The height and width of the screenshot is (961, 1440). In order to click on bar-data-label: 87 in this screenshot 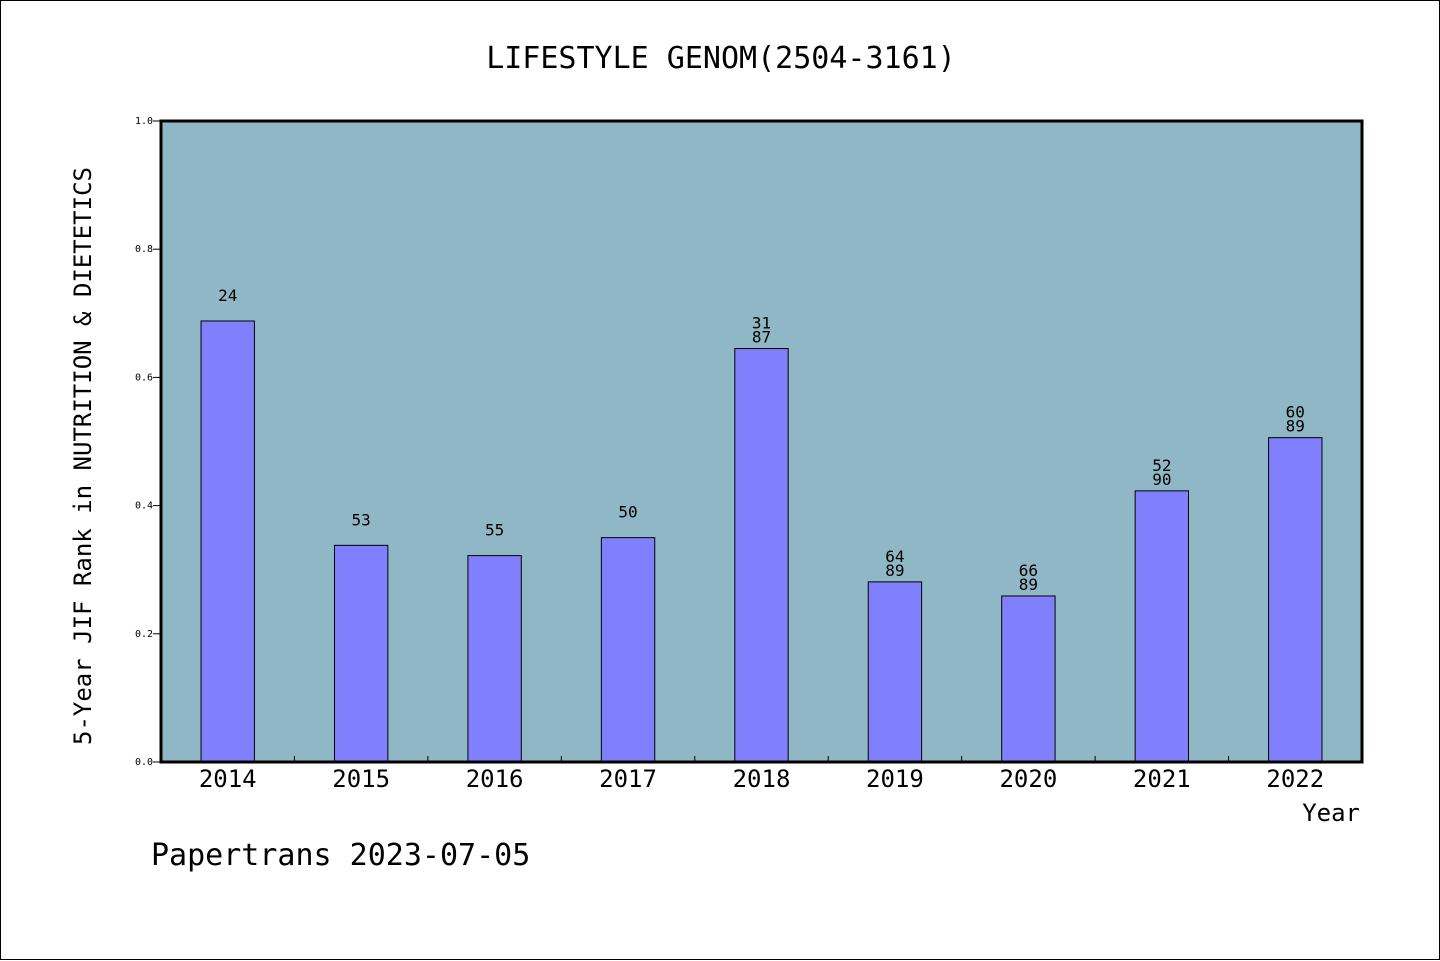, I will do `click(761, 337)`.